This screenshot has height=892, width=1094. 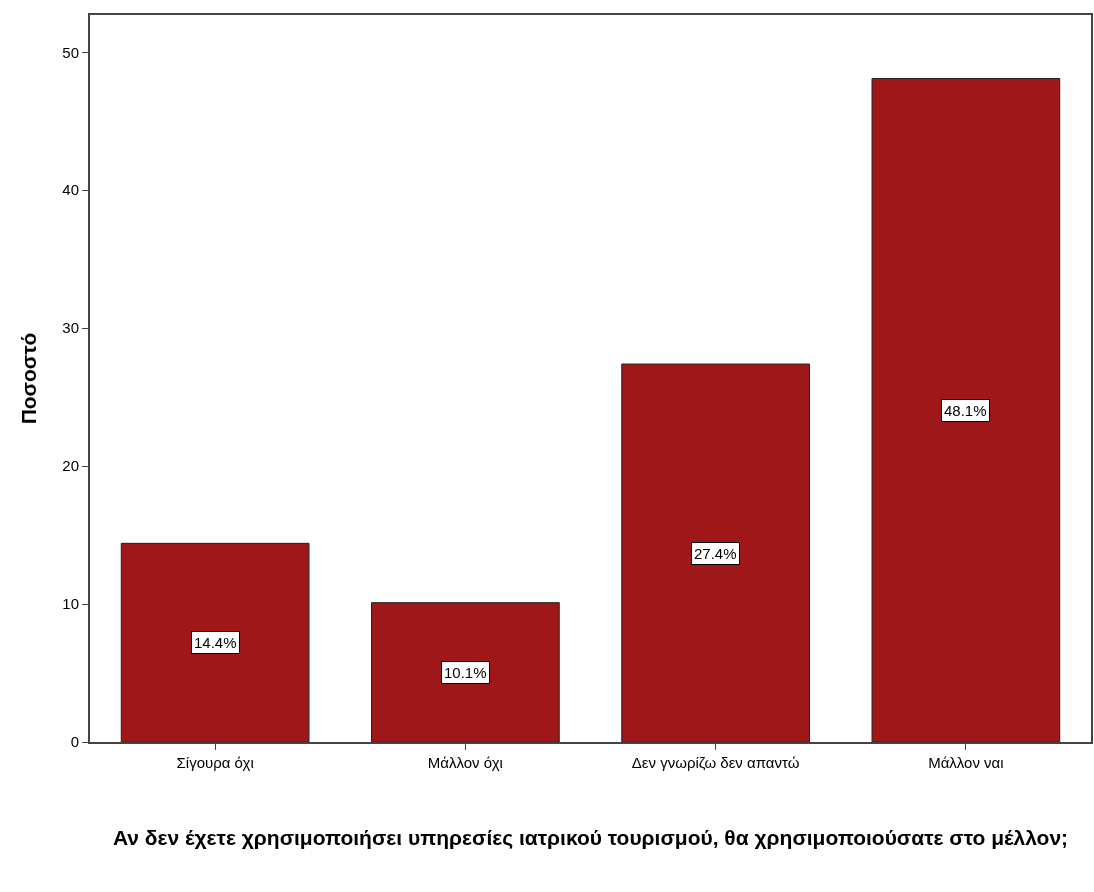 I want to click on y-tick-label: 40, so click(x=70, y=190).